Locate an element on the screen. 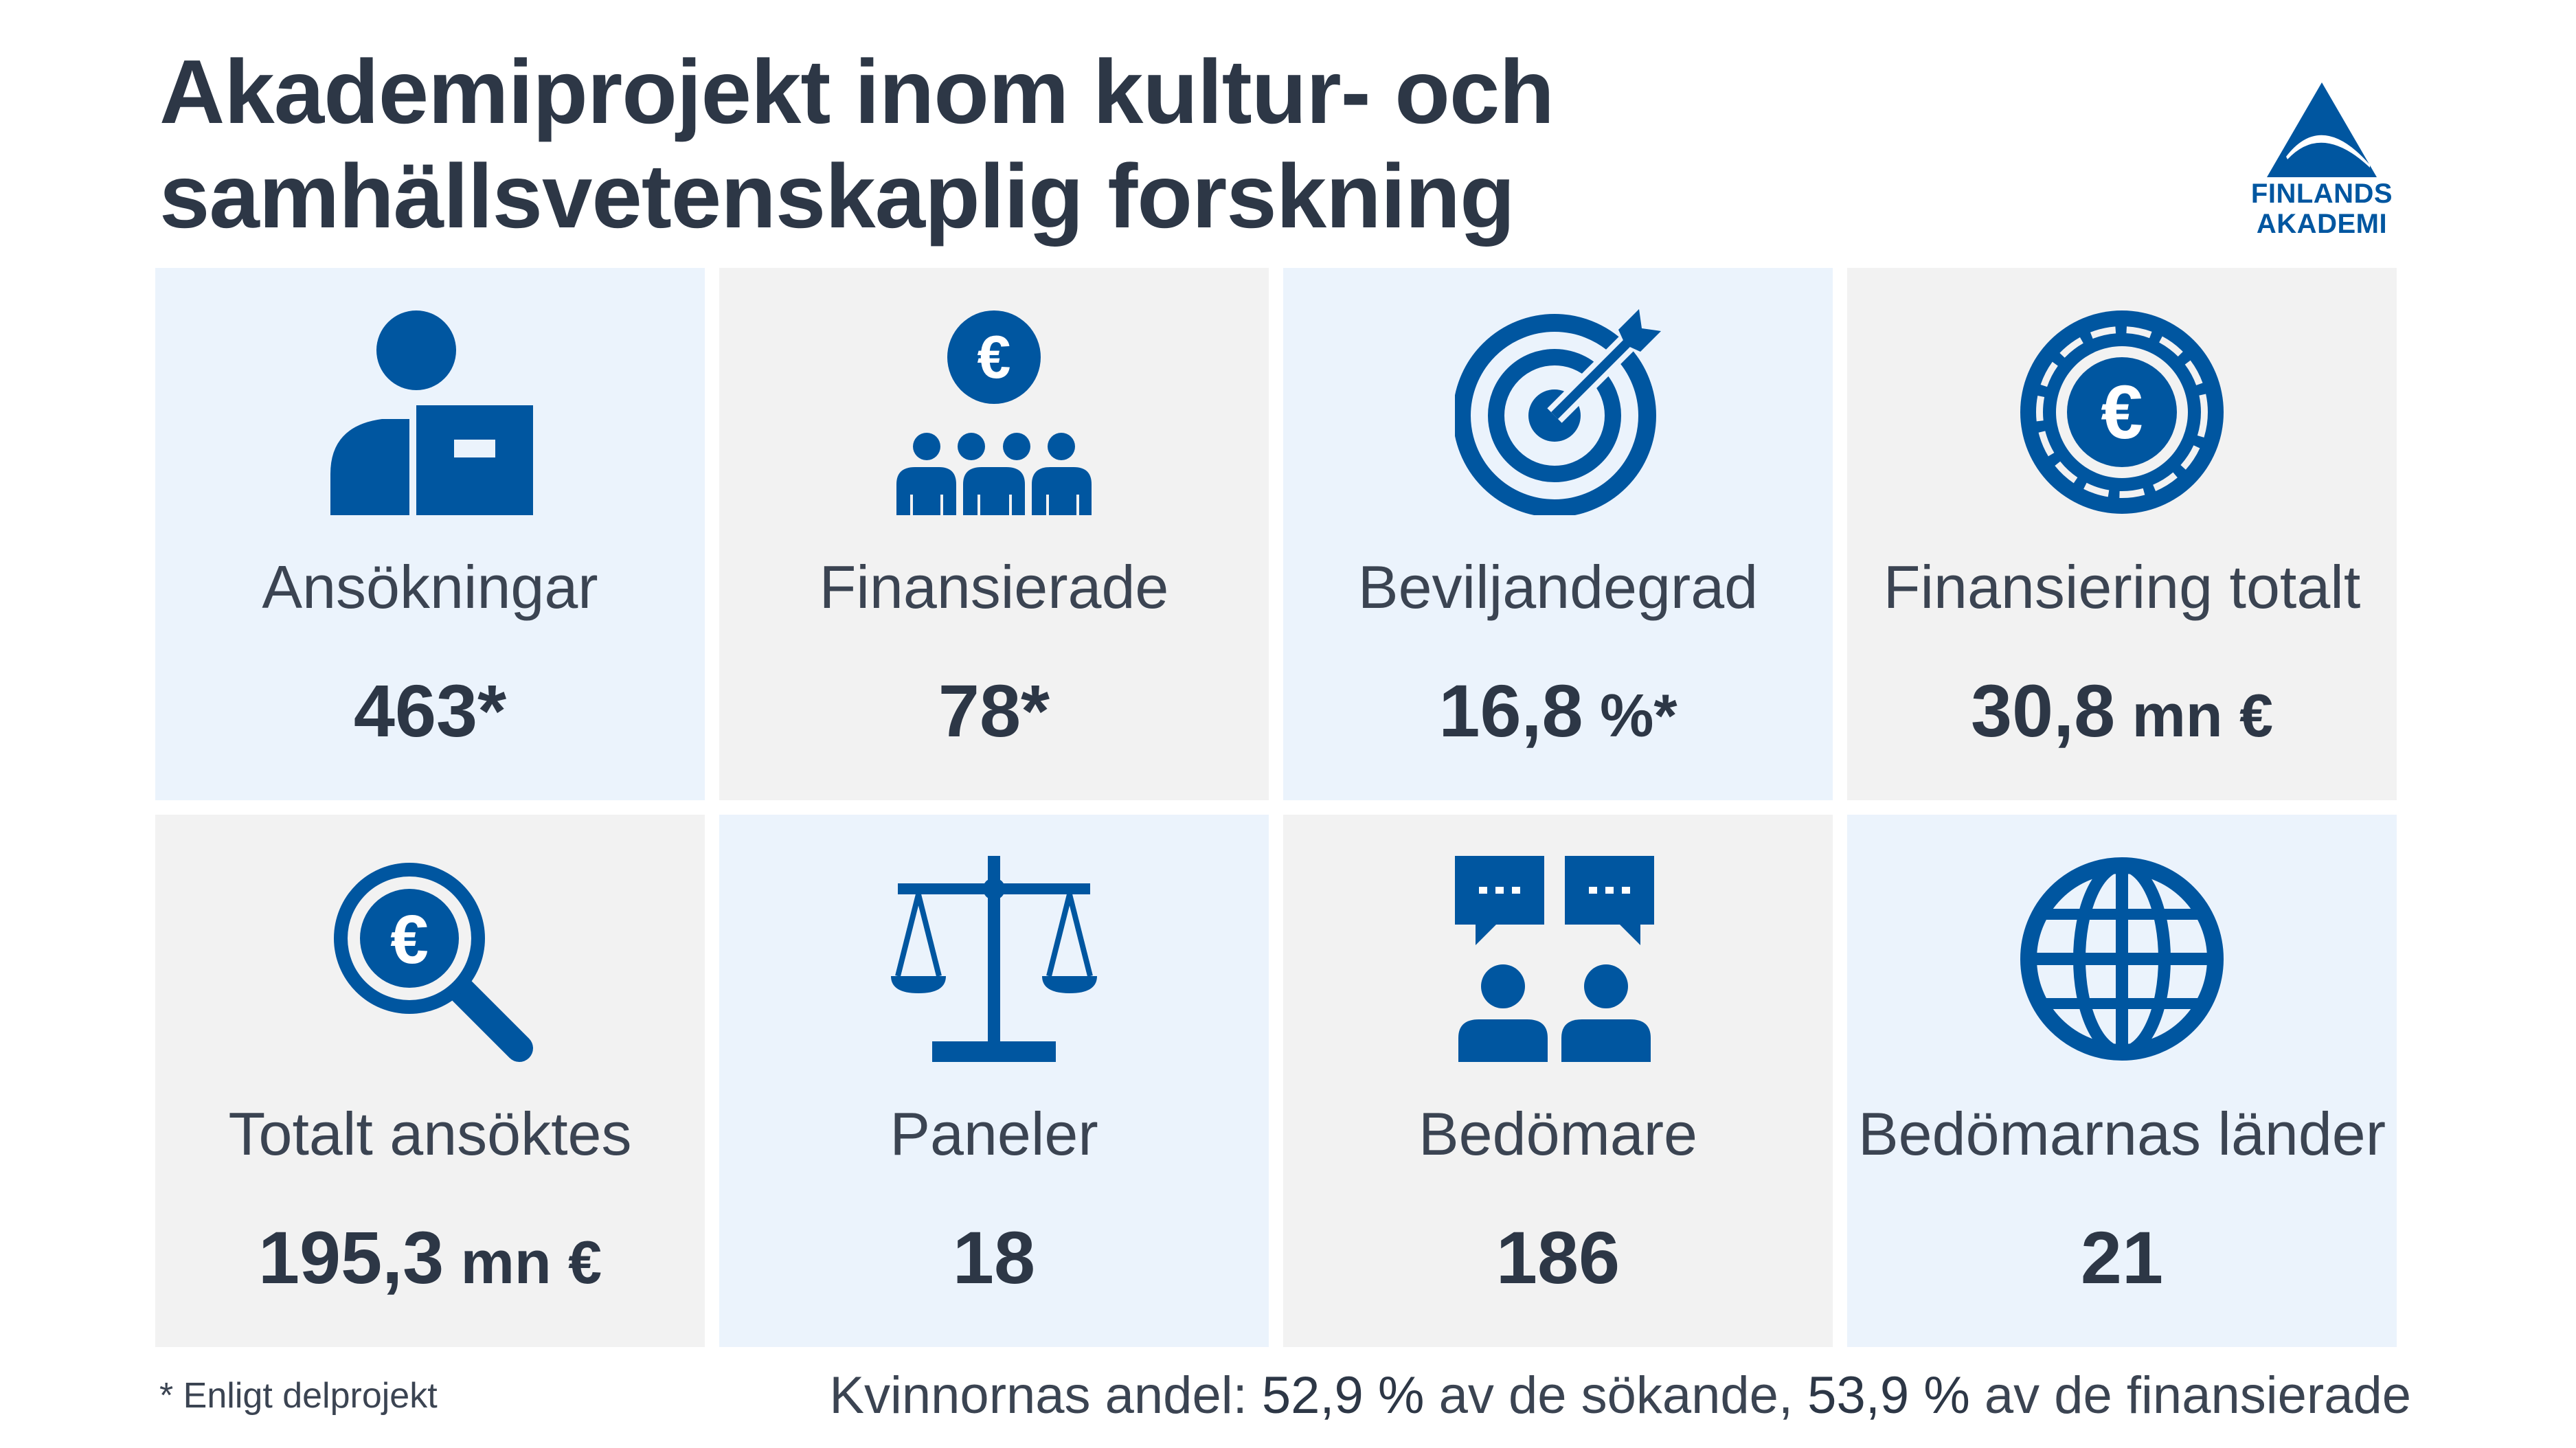  tile-reviewers: Bedömare 186 is located at coordinates (1558, 1081).